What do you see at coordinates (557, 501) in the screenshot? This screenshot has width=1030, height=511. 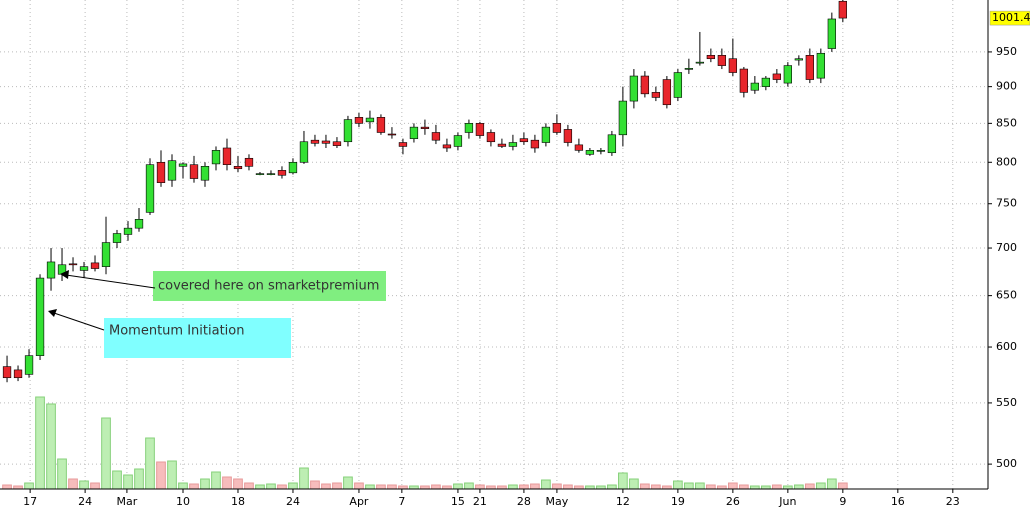 I see `x-tick-label: May` at bounding box center [557, 501].